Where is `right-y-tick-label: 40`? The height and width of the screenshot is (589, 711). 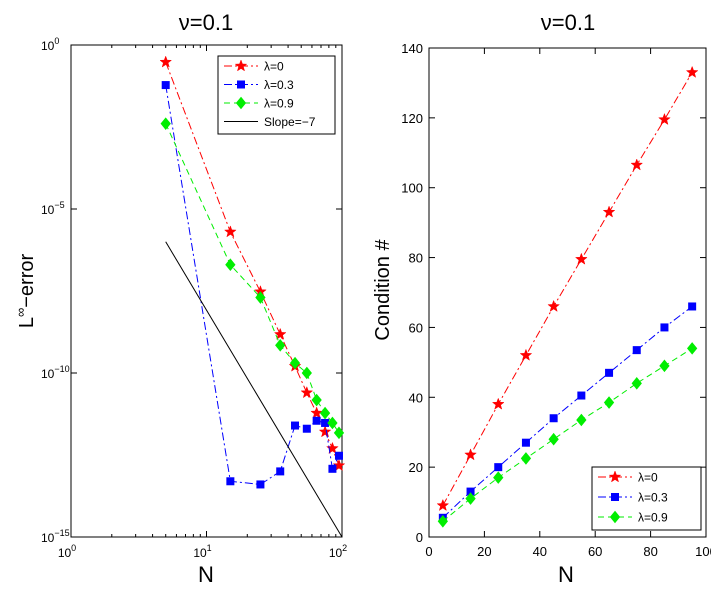 right-y-tick-label: 40 is located at coordinates (416, 397).